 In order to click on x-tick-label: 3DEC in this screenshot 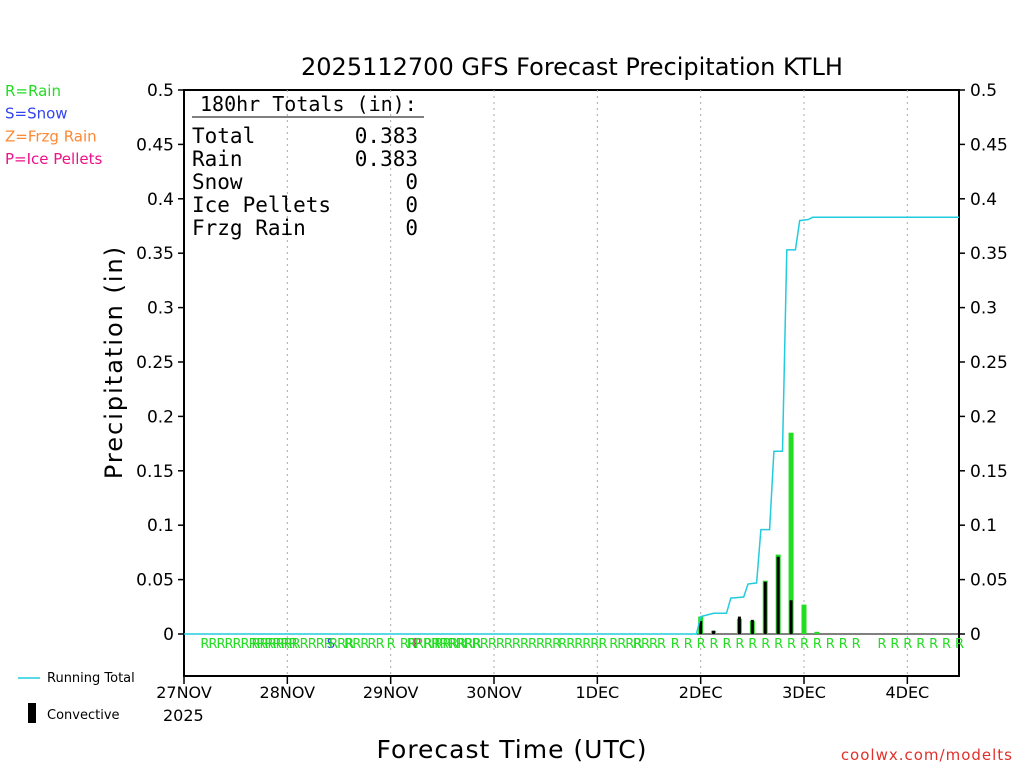, I will do `click(804, 692)`.